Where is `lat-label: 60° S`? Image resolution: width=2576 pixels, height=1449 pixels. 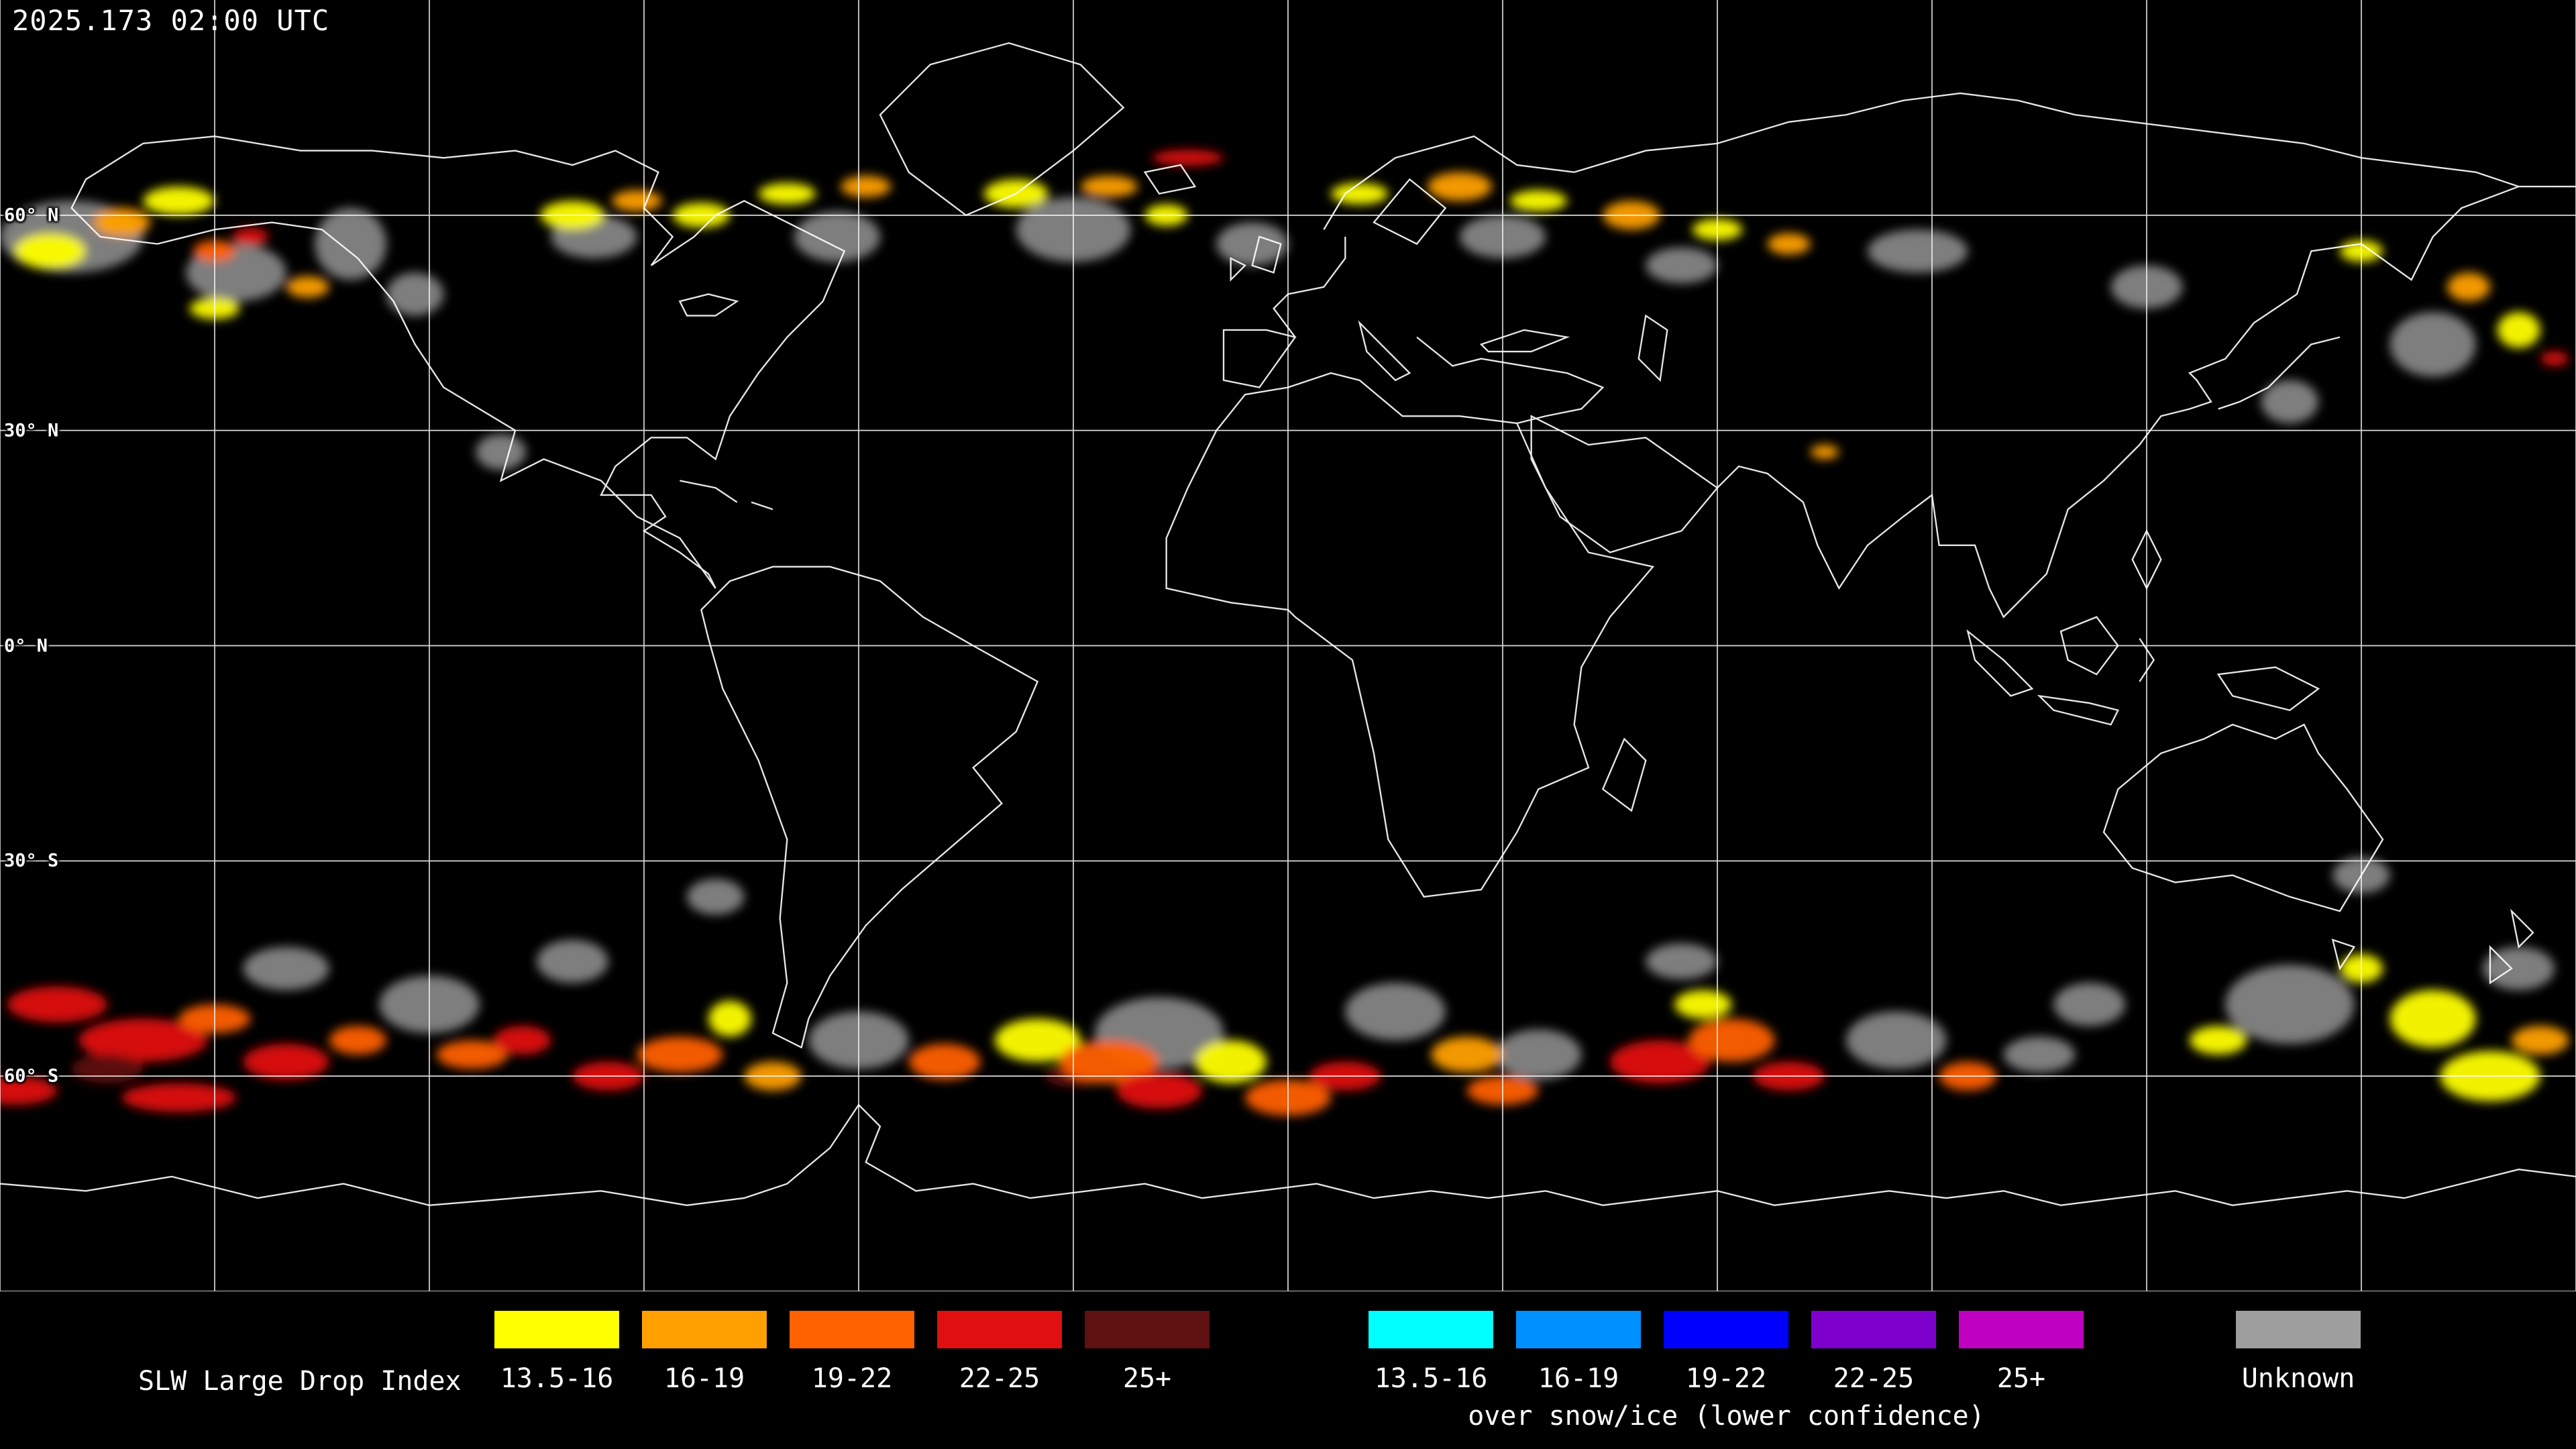 lat-label: 60° S is located at coordinates (31, 1076).